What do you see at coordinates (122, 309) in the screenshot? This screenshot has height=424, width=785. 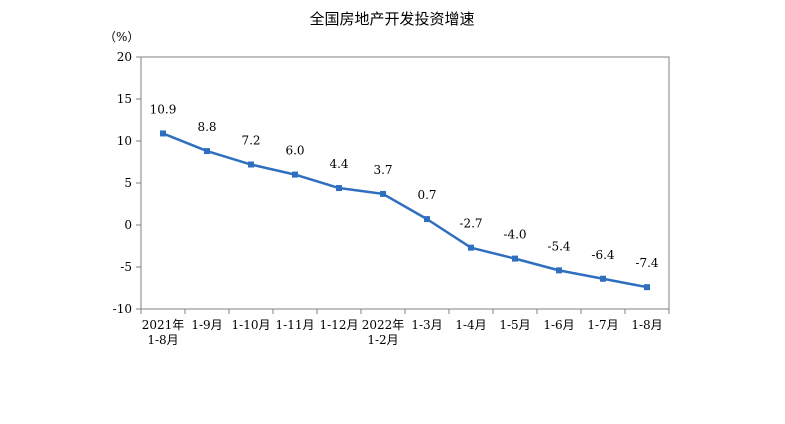 I see `y-tick-label: -10` at bounding box center [122, 309].